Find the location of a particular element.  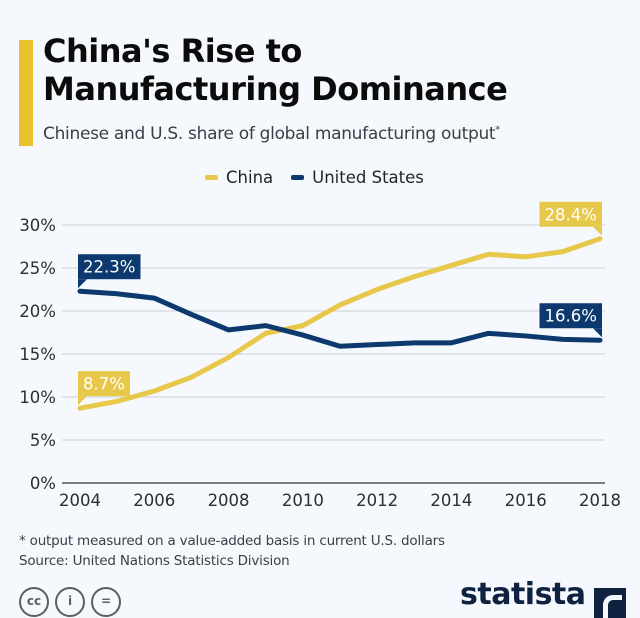

x-tick-label: 2008 is located at coordinates (229, 500).